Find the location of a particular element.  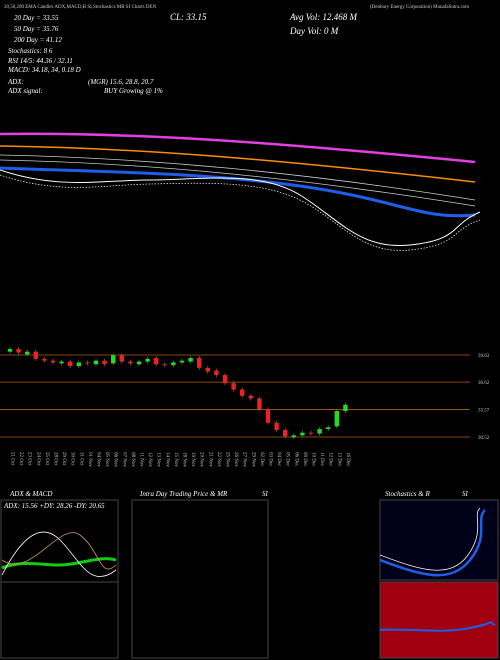

stoch: Stochastics: 8 6 is located at coordinates (30, 51).